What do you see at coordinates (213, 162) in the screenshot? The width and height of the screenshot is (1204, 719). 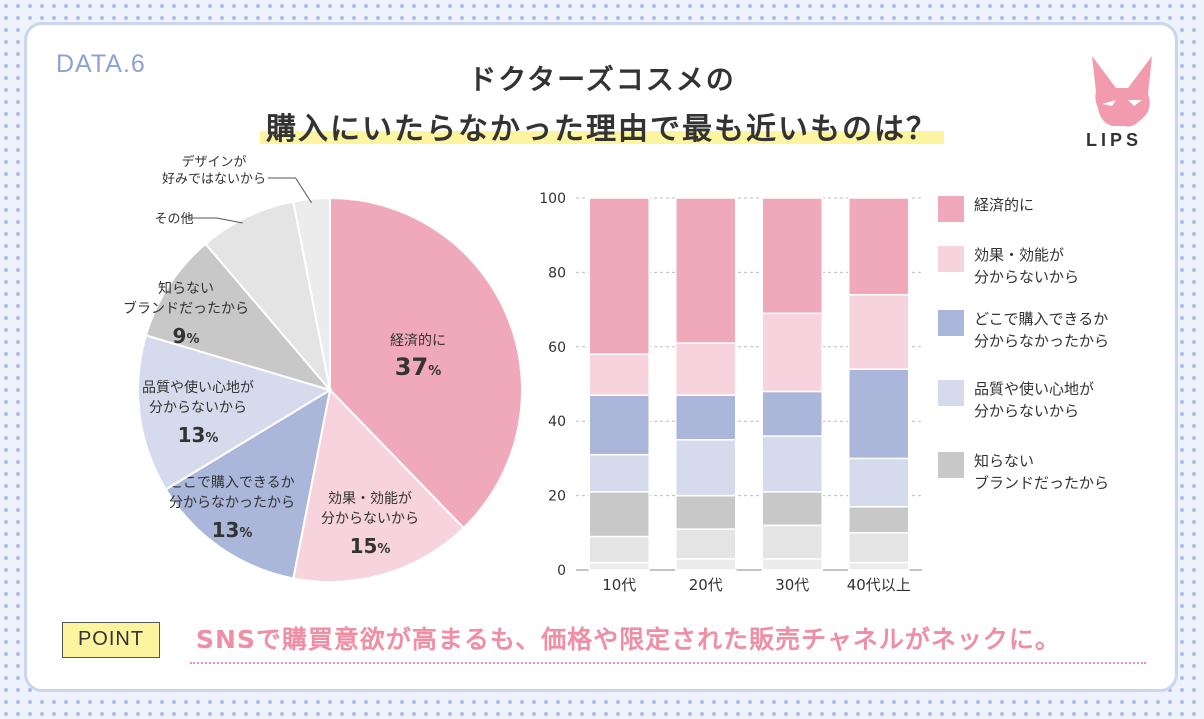 I see `pie-callout-label-design: デザインが` at bounding box center [213, 162].